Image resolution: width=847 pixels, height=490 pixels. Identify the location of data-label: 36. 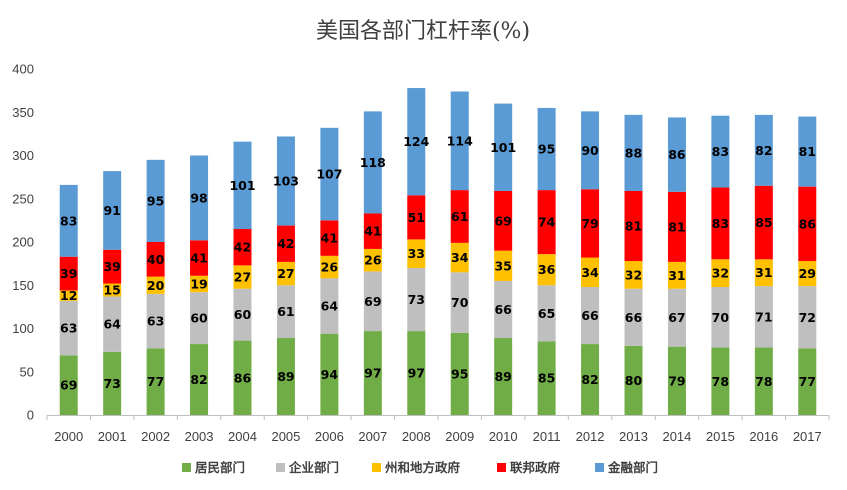
(547, 269).